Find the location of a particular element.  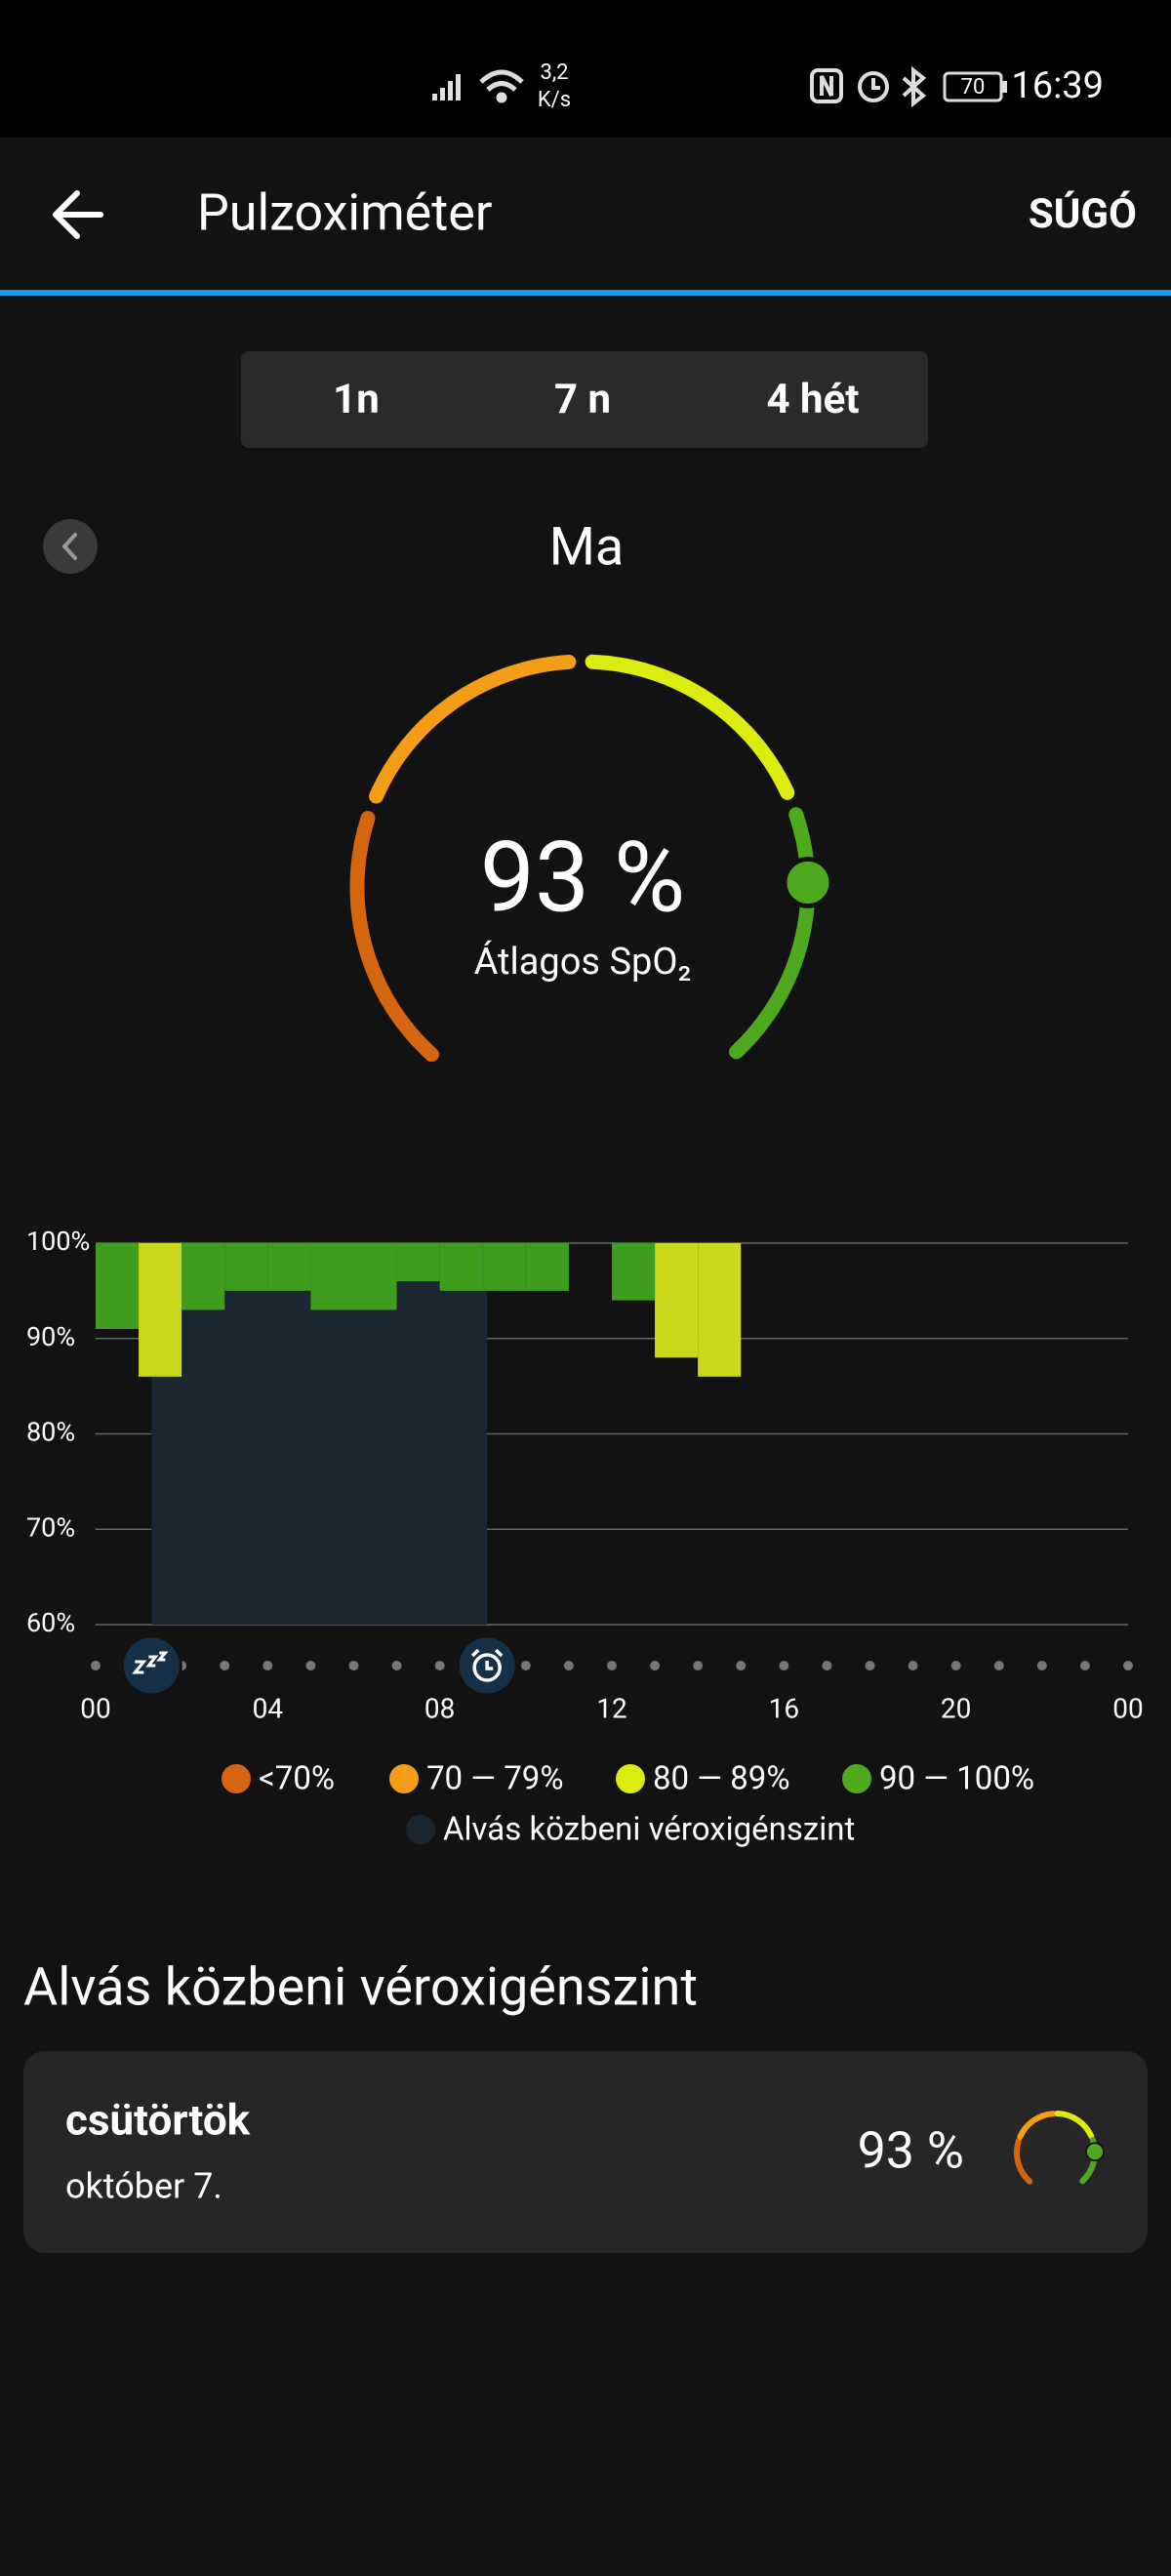

card-date: október 7. is located at coordinates (143, 2186).